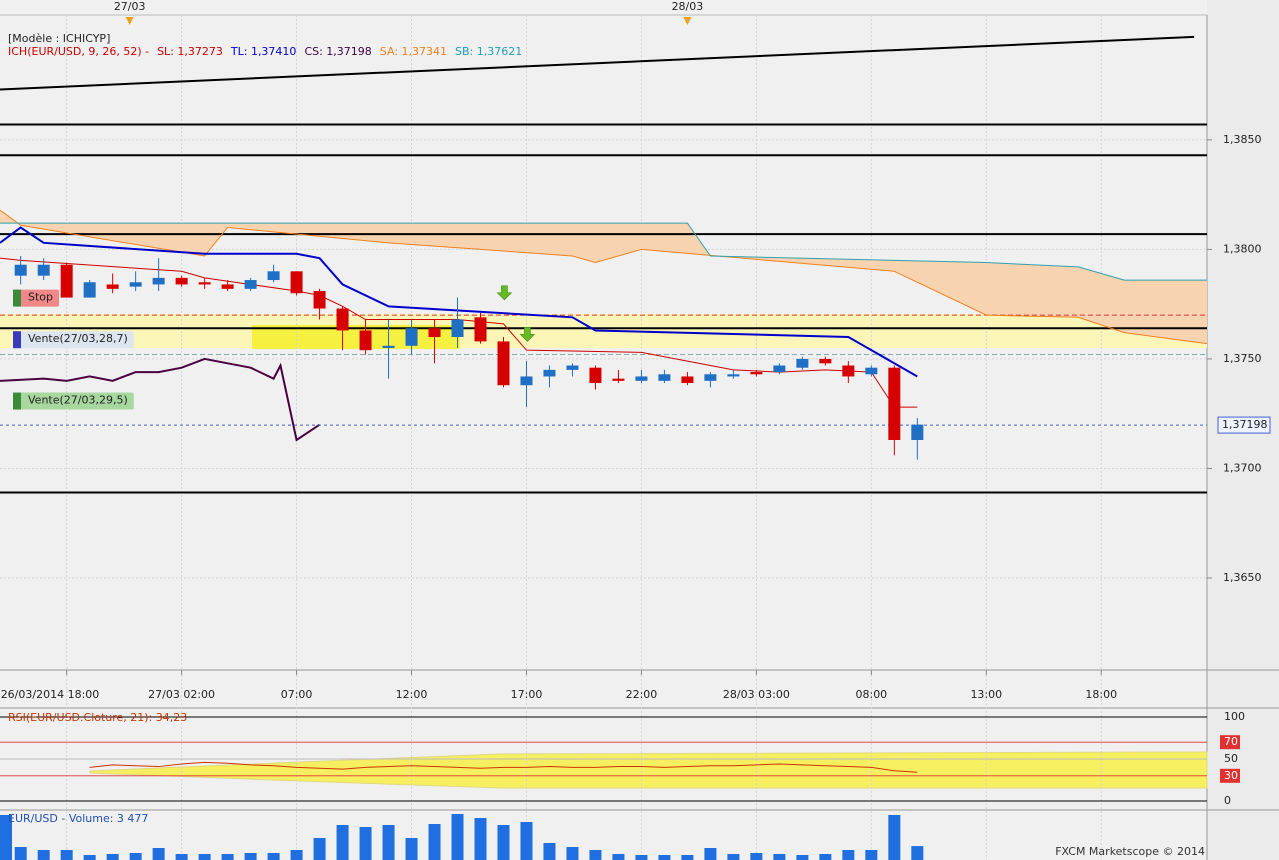 Image resolution: width=1279 pixels, height=860 pixels. Describe the element at coordinates (78, 338) in the screenshot. I see `annotation-label: Vente(27/03,28,7)` at that location.